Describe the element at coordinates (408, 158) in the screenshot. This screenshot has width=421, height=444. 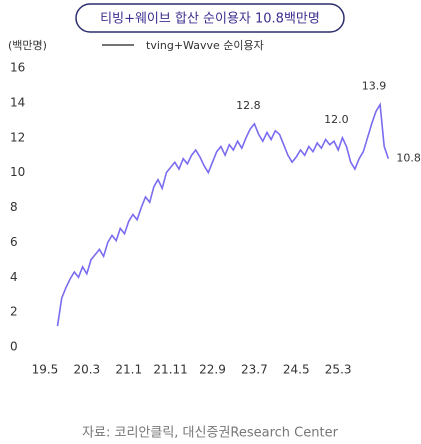
I see `data-label: 10.8` at that location.